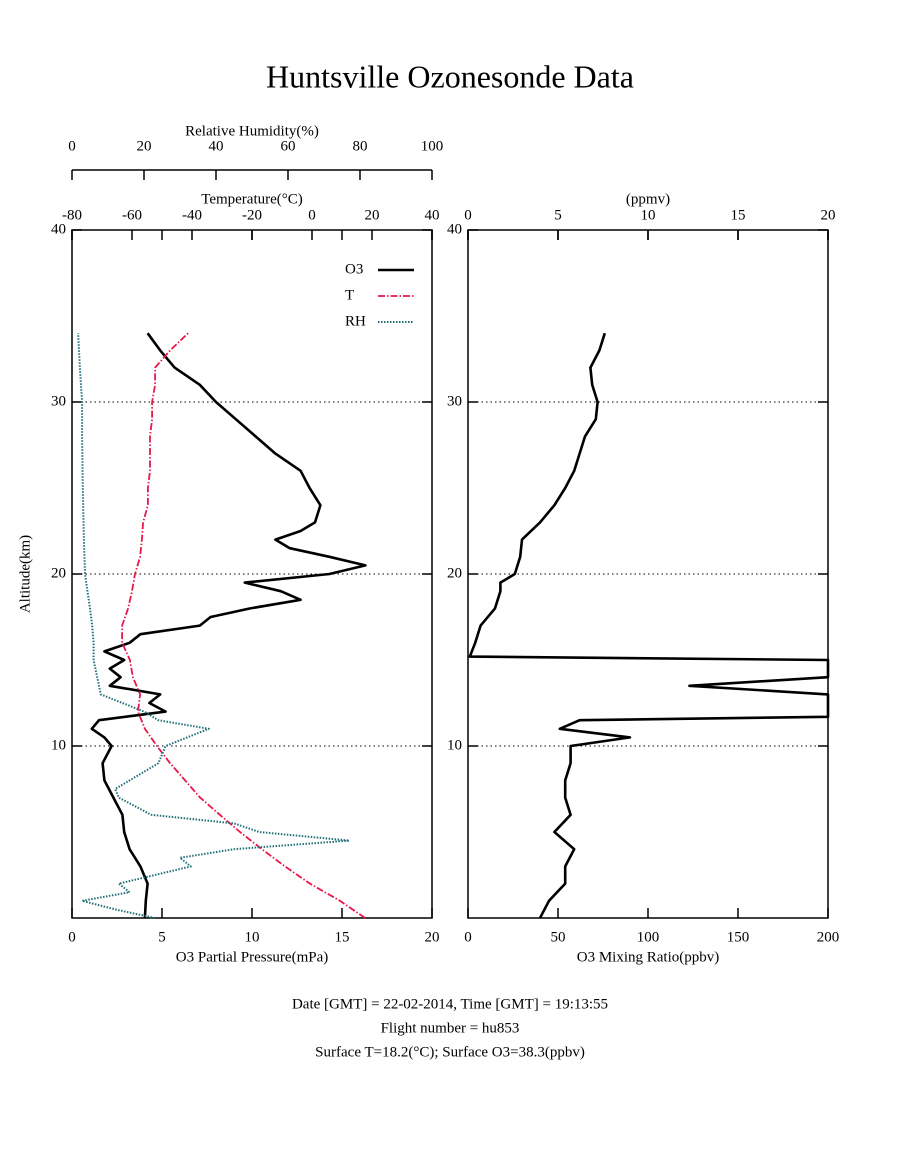 The height and width of the screenshot is (1150, 900). I want to click on x-tick-label: 80, so click(360, 146).